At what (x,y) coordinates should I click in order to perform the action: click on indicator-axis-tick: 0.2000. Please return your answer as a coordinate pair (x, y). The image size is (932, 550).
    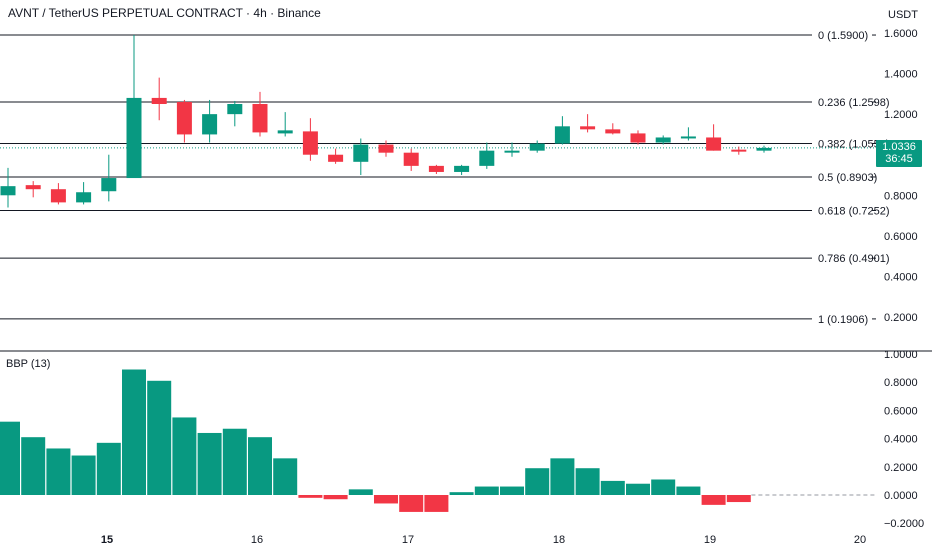
    Looking at the image, I should click on (901, 468).